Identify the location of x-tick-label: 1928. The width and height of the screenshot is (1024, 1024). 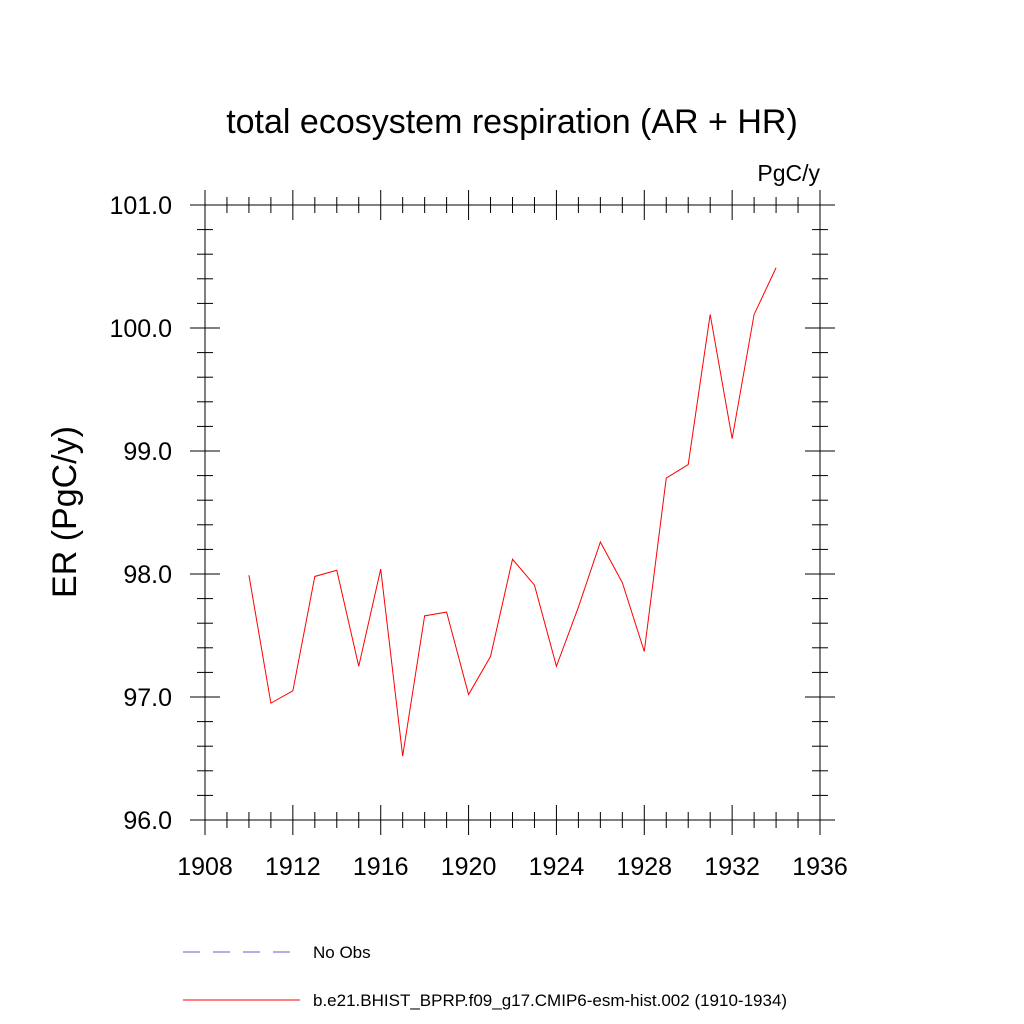
(644, 867).